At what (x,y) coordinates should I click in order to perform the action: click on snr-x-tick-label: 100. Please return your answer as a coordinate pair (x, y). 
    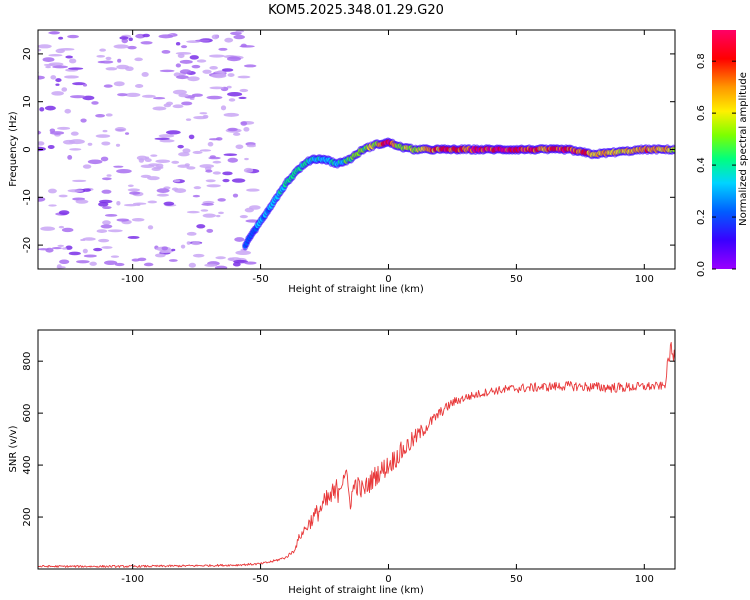
    Looking at the image, I should click on (644, 579).